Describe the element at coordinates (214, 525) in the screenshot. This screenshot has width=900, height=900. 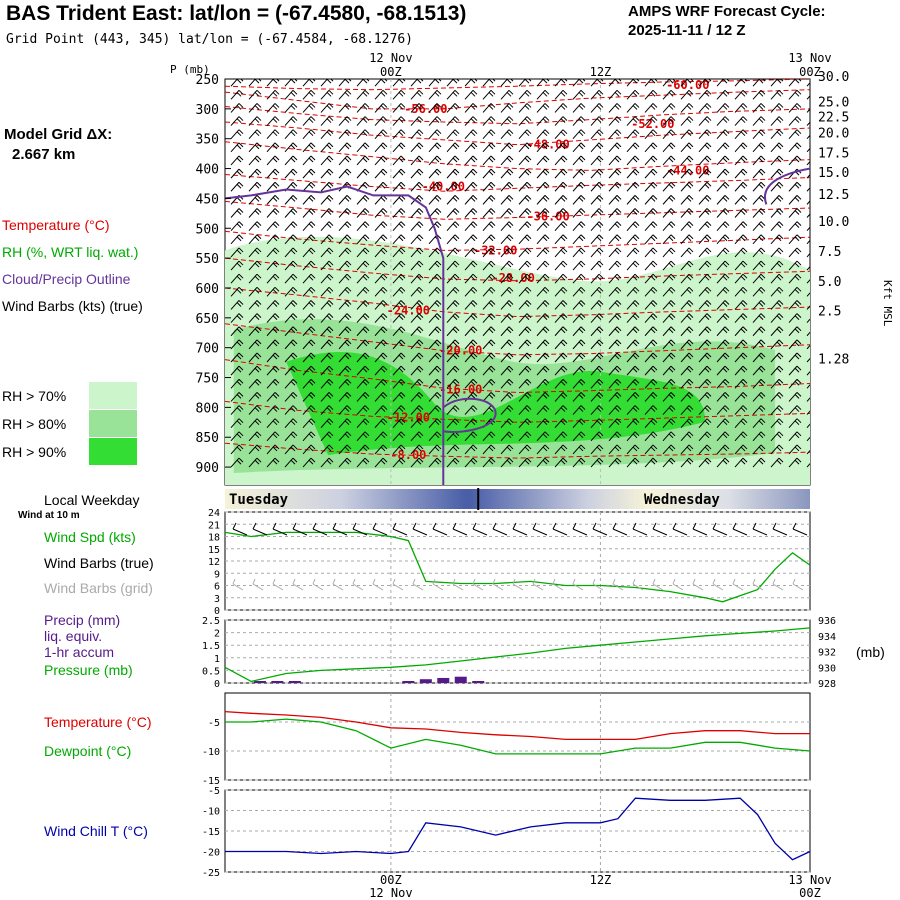
I see `wind-panel-tick-label: 21` at that location.